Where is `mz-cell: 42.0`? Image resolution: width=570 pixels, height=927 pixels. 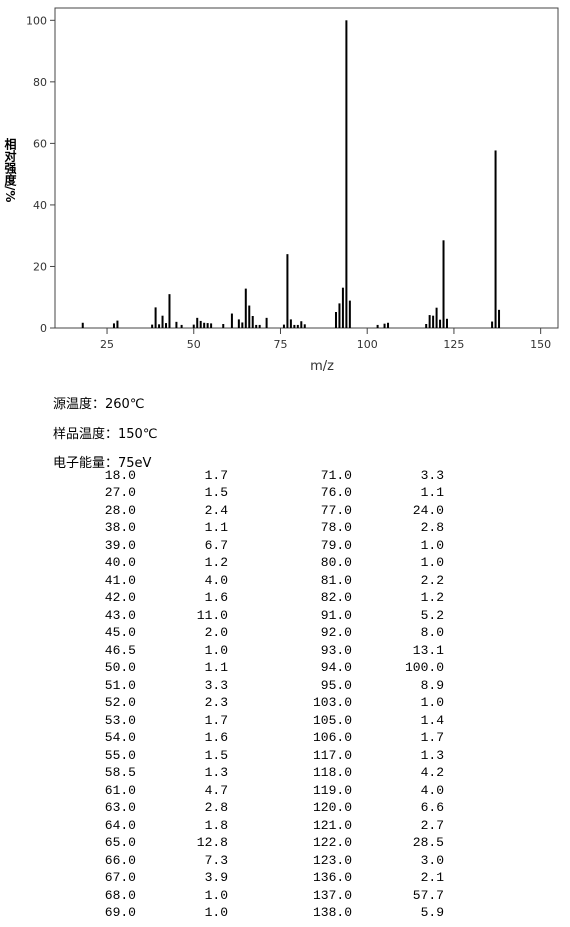
mz-cell: 42.0 is located at coordinates (120, 598).